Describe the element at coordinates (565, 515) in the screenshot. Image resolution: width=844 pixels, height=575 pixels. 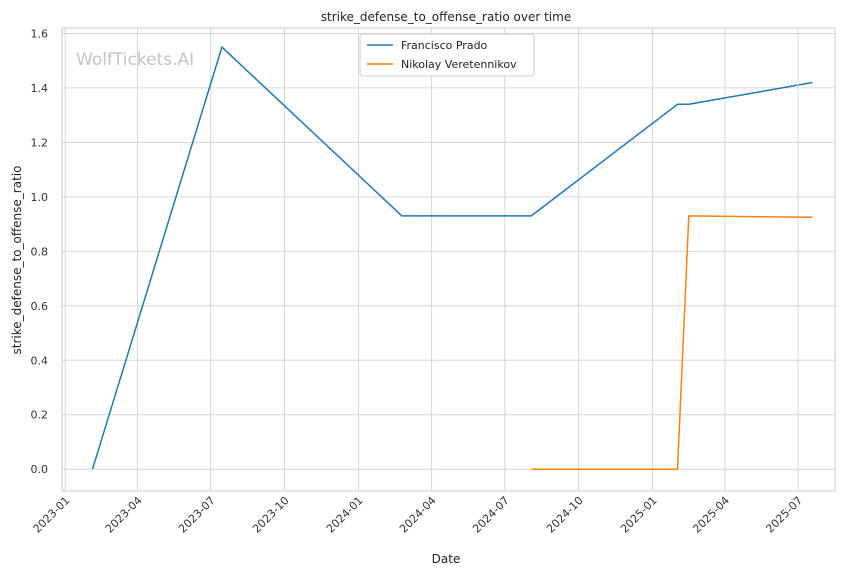
I see `x-tick-label: 2024-10` at that location.